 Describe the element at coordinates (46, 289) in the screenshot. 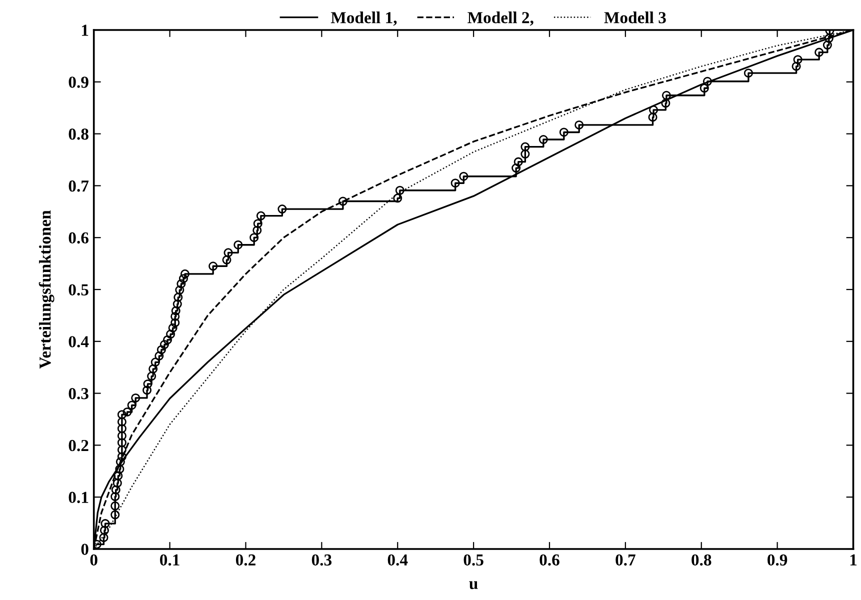

I see `y-axis-title: Verteilungsfunktionen` at that location.